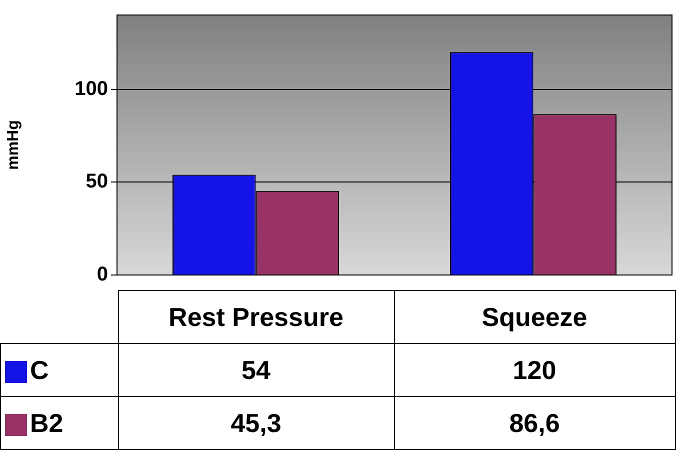 The height and width of the screenshot is (453, 692). What do you see at coordinates (97, 181) in the screenshot?
I see `y-tick-label: 50` at bounding box center [97, 181].